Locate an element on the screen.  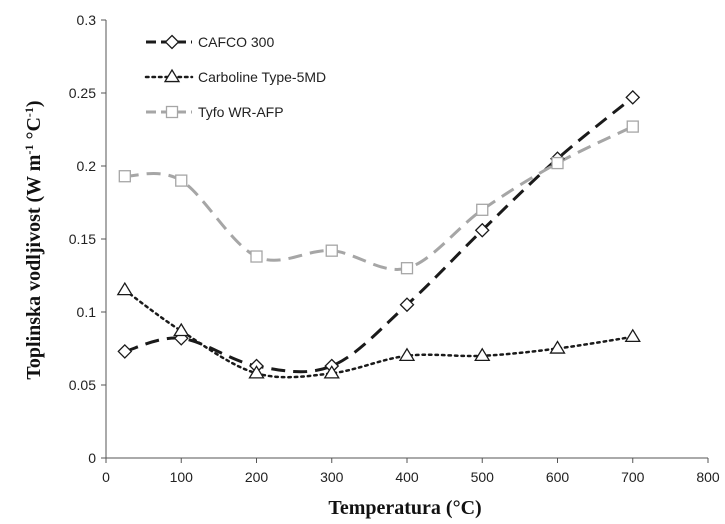
y-tick-label: 0.3 is located at coordinates (87, 20).